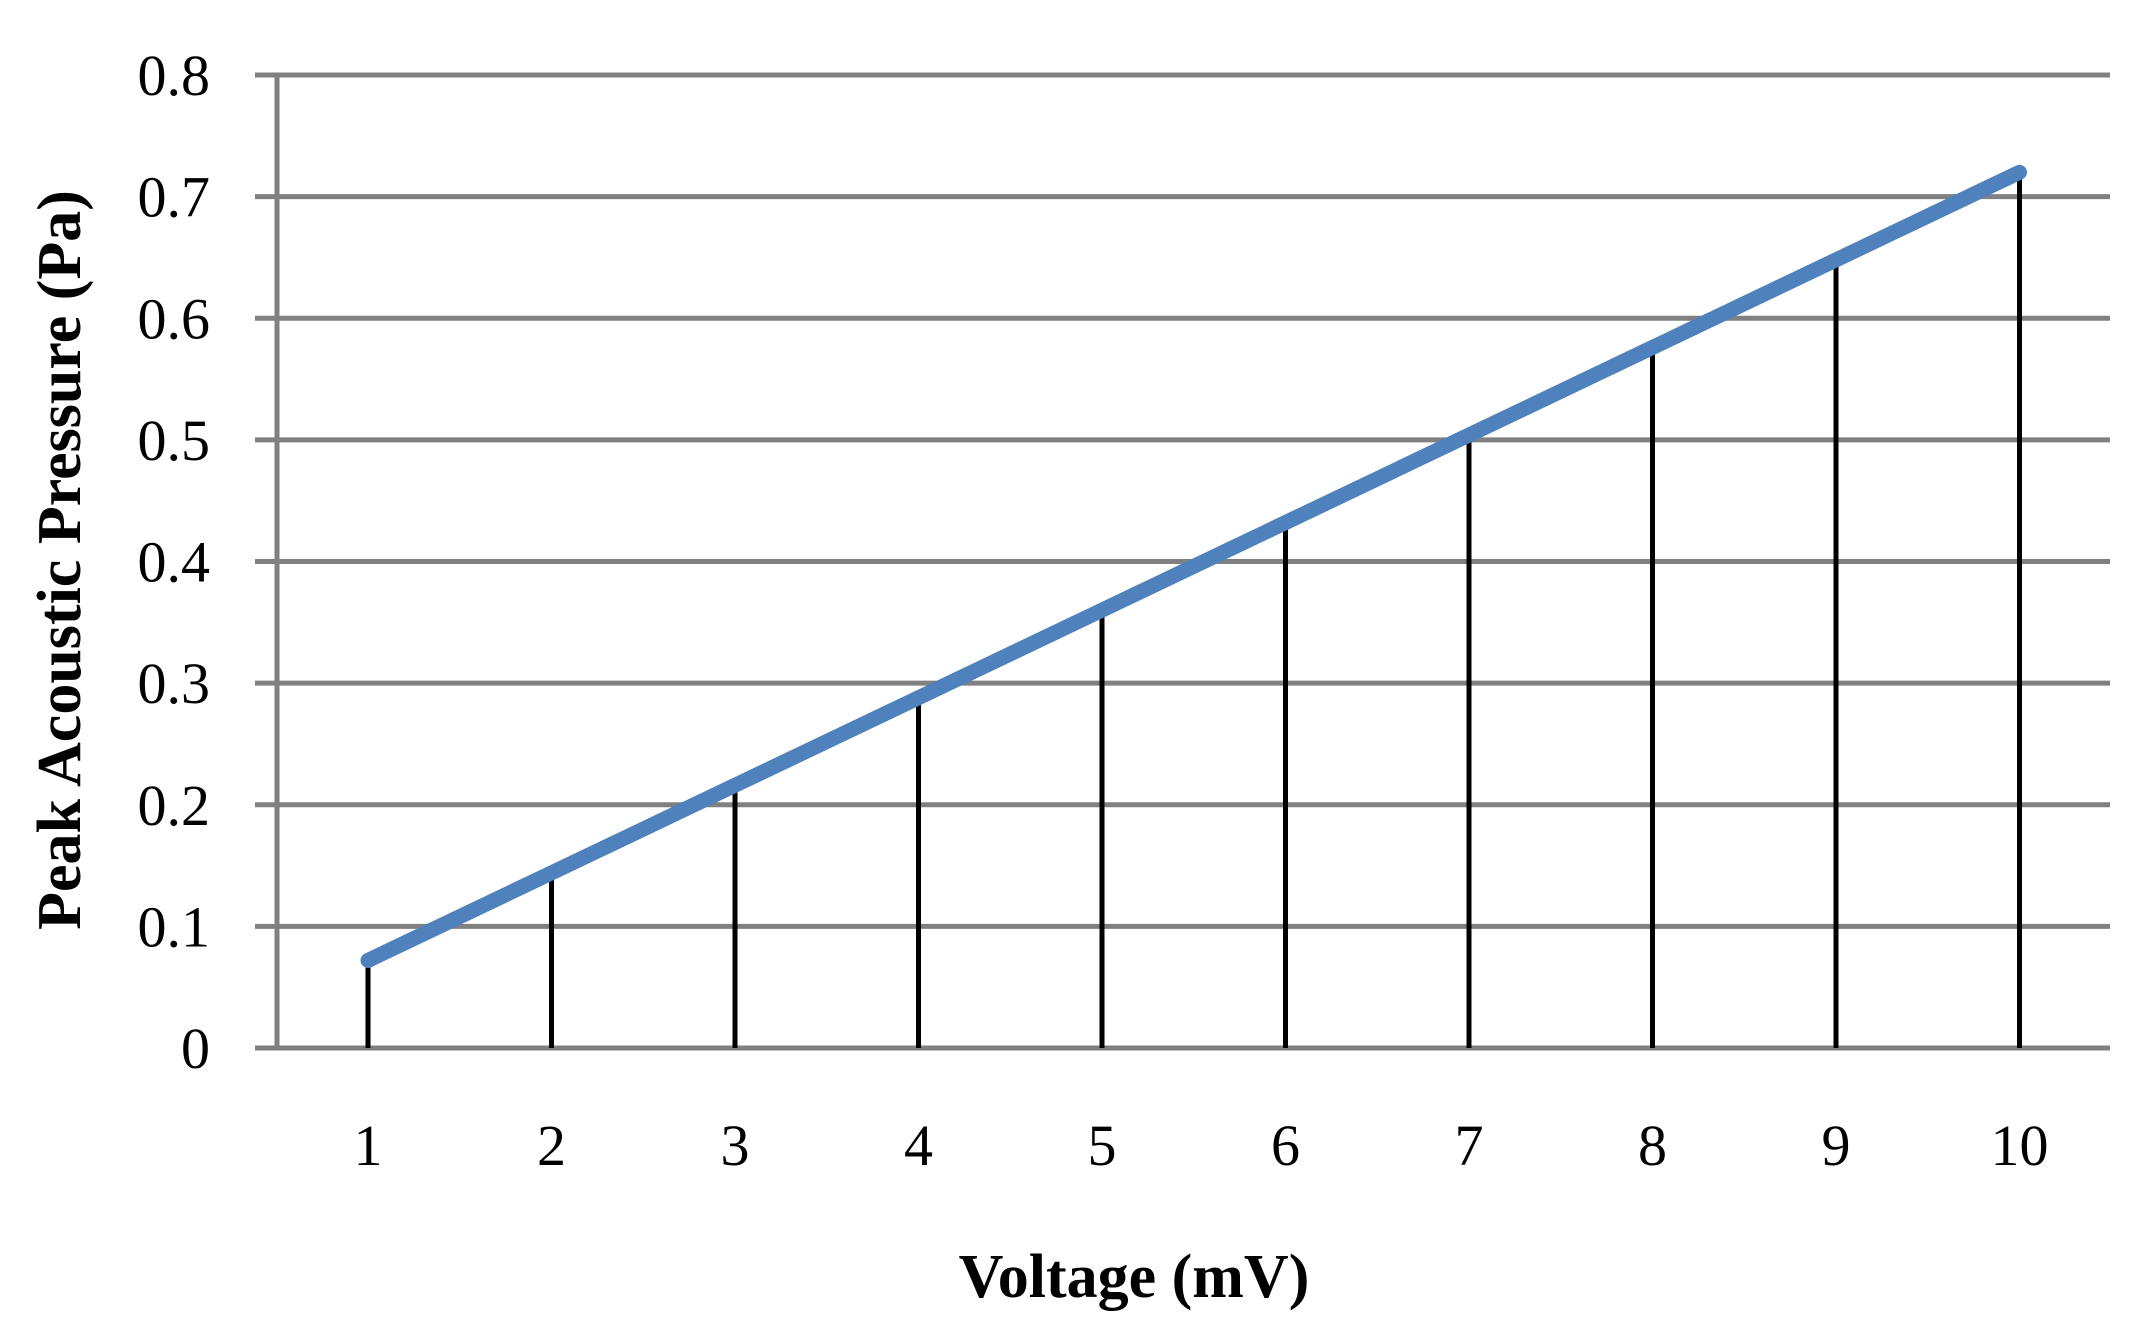 This screenshot has width=2135, height=1337. What do you see at coordinates (174, 683) in the screenshot?
I see `y-tick-label: 0.3` at bounding box center [174, 683].